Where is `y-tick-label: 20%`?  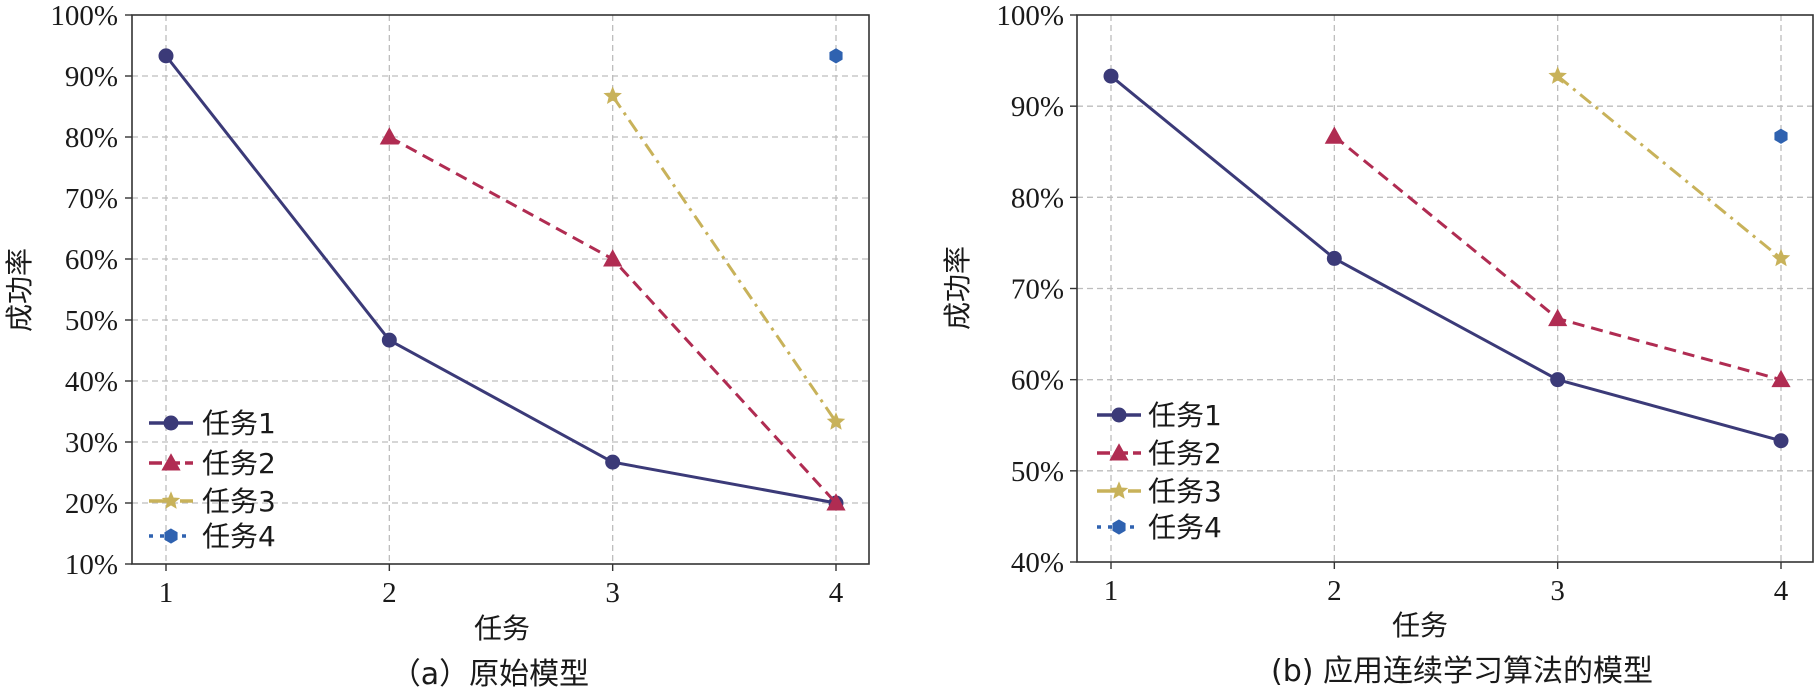 y-tick-label: 20% is located at coordinates (91, 504).